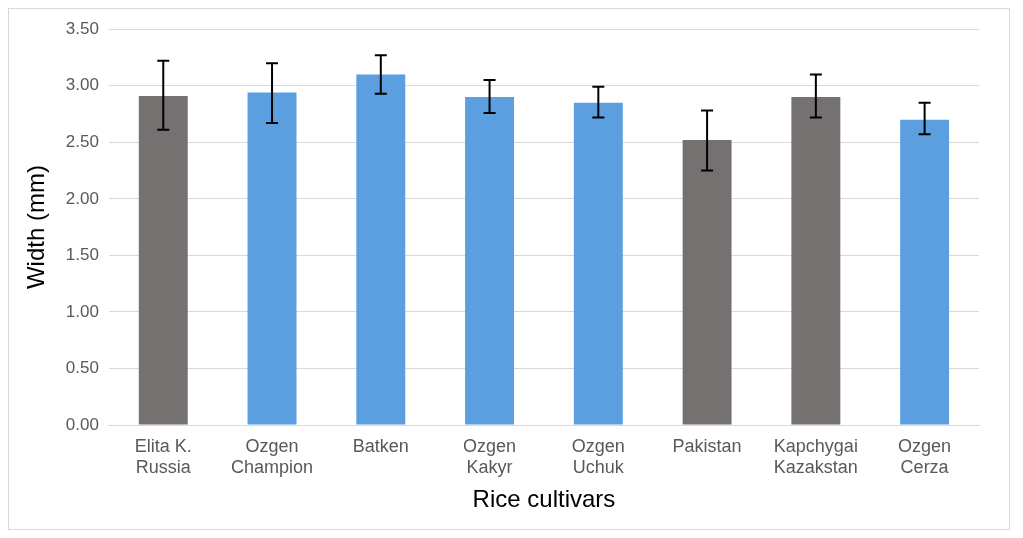 The image size is (1023, 538). What do you see at coordinates (490, 456) in the screenshot?
I see `x-tick-label: Ozgen Kakyr` at bounding box center [490, 456].